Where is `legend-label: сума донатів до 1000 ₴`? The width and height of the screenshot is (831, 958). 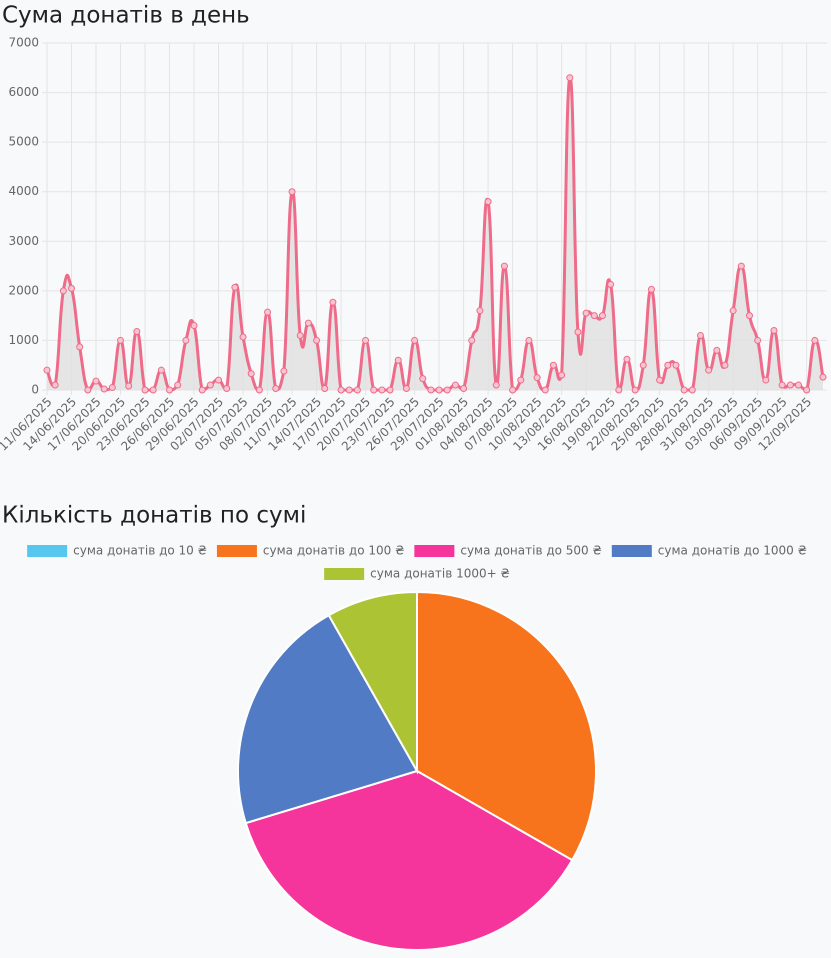
legend-label: сума донатів до 1000 ₴ is located at coordinates (732, 551).